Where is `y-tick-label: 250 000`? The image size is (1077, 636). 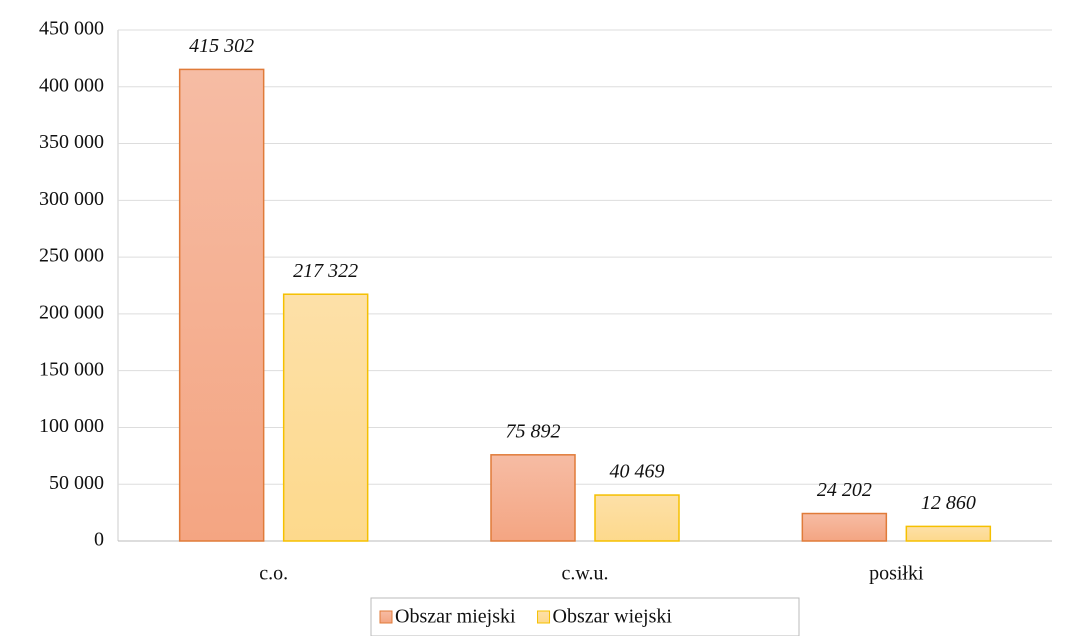
y-tick-label: 250 000 is located at coordinates (71, 256).